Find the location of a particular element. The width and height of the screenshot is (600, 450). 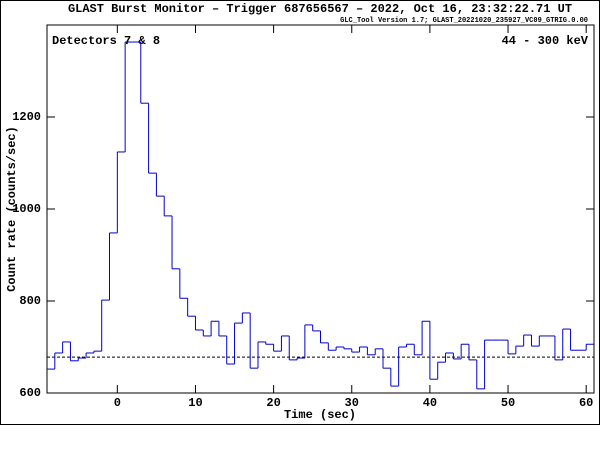

x-tick-label: 0 is located at coordinates (117, 403).